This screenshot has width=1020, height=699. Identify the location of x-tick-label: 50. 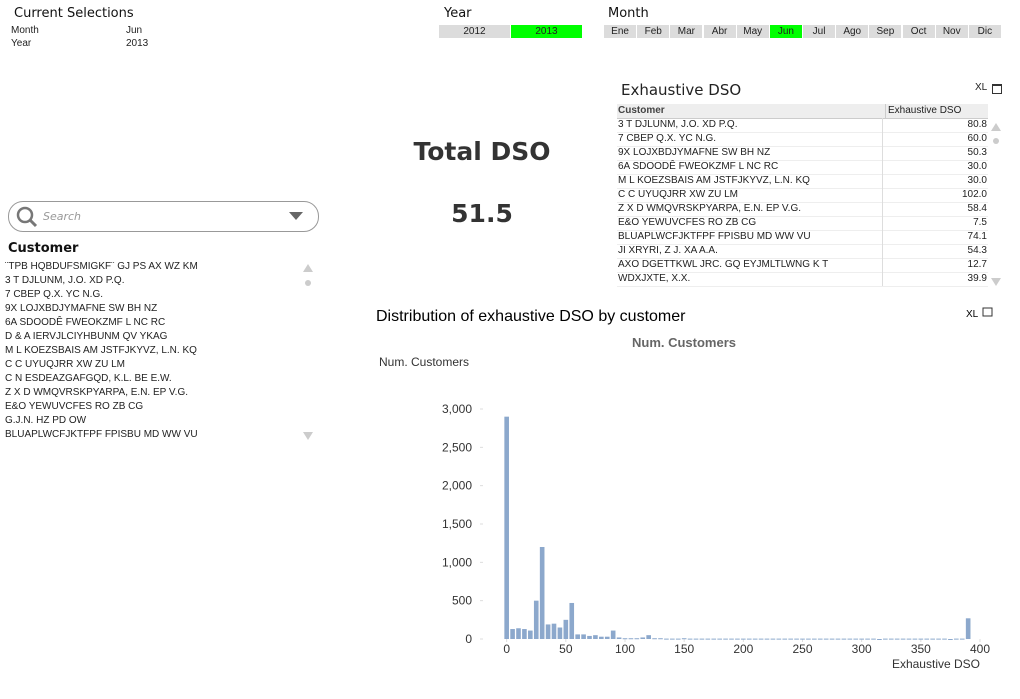
(566, 649).